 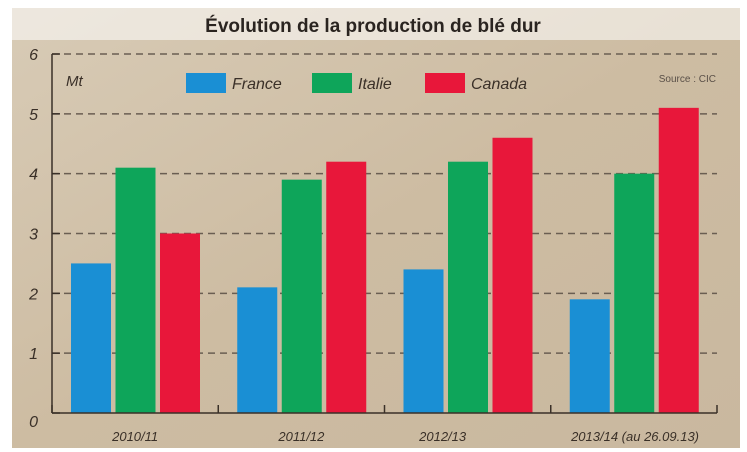 I want to click on y-tick-label: 0, so click(x=33, y=422).